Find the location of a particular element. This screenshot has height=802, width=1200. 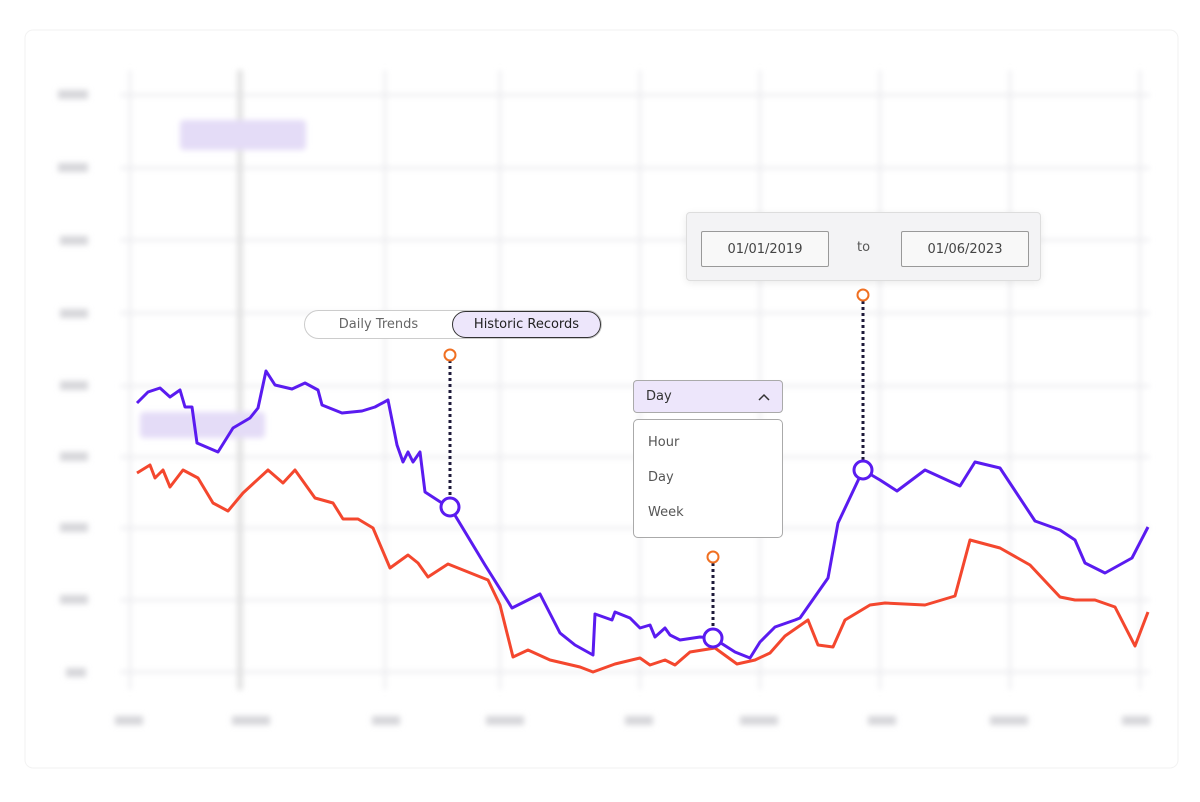

menu-option: Week is located at coordinates (666, 512).